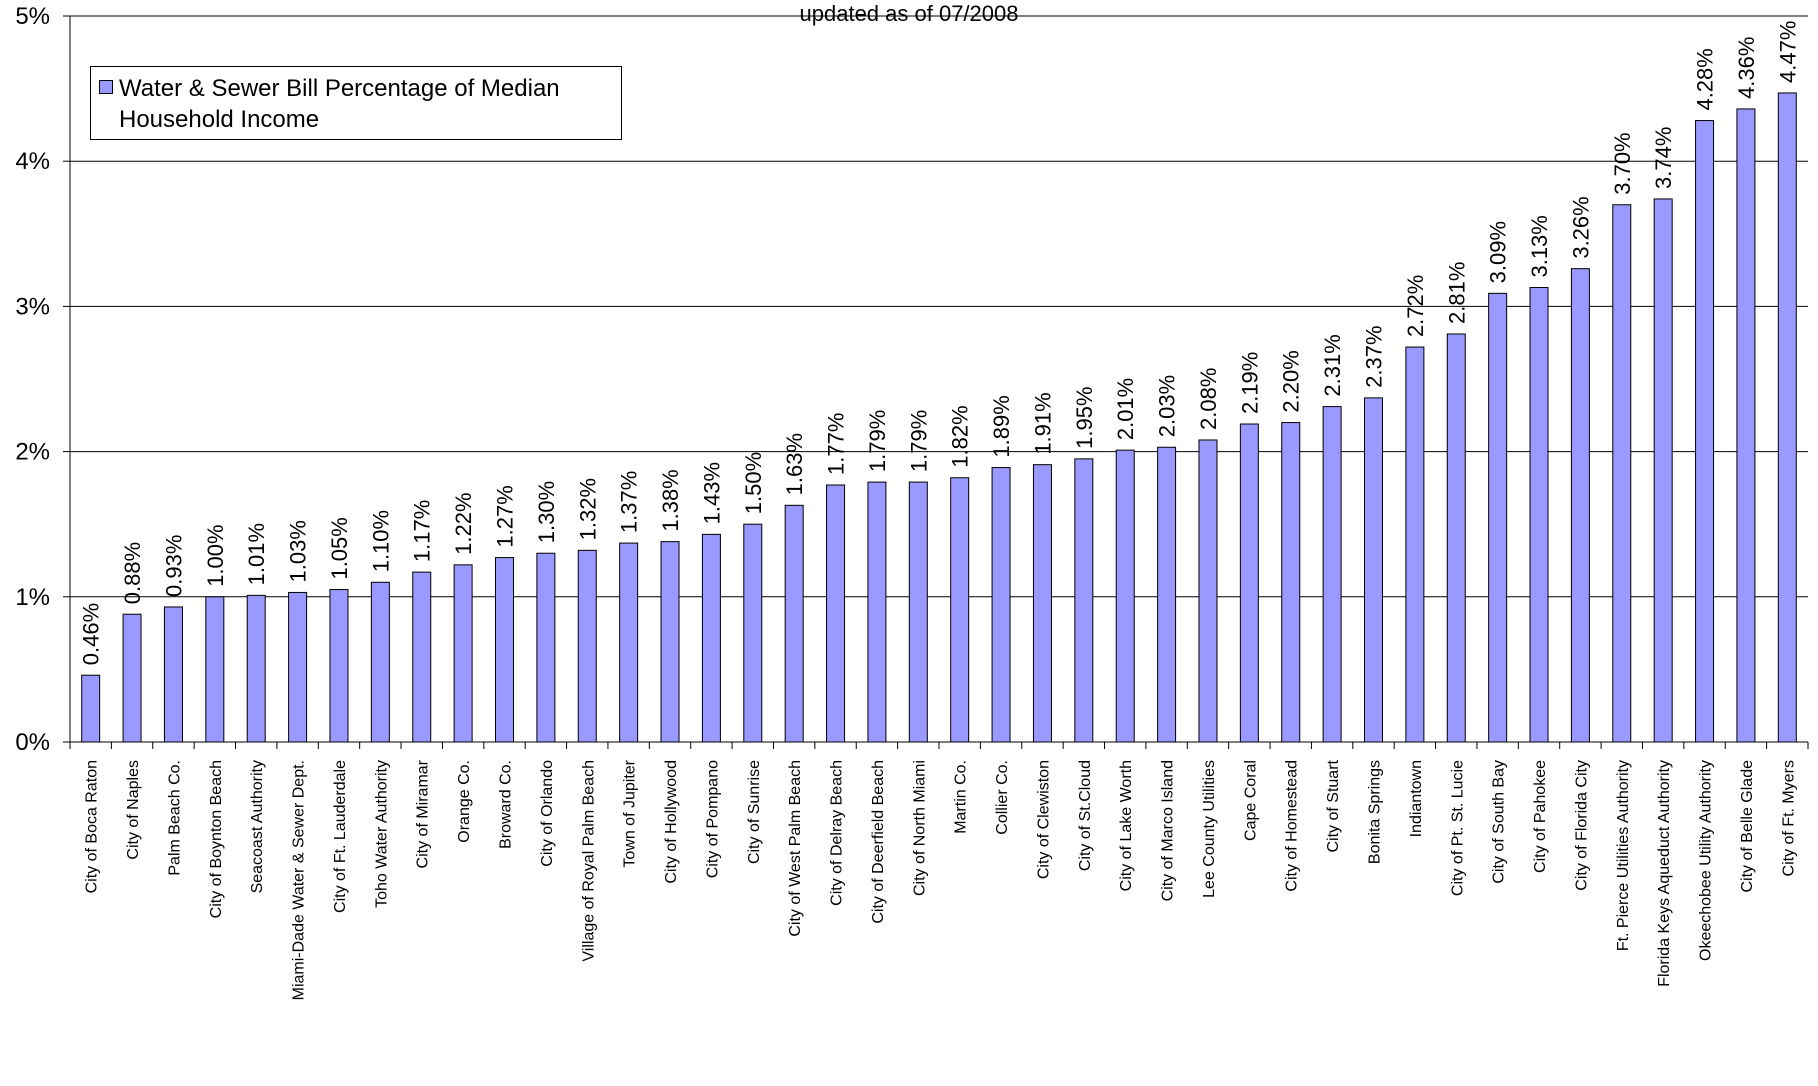  Describe the element at coordinates (1788, 818) in the screenshot. I see `x-tick-label: City of Ft. Myers` at that location.